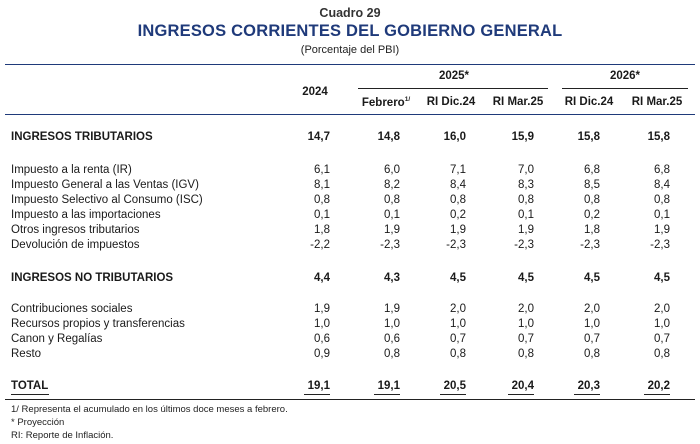 This screenshot has height=444, width=700. What do you see at coordinates (662, 215) in the screenshot?
I see `cell-ri-mar-2026: 0,1` at bounding box center [662, 215].